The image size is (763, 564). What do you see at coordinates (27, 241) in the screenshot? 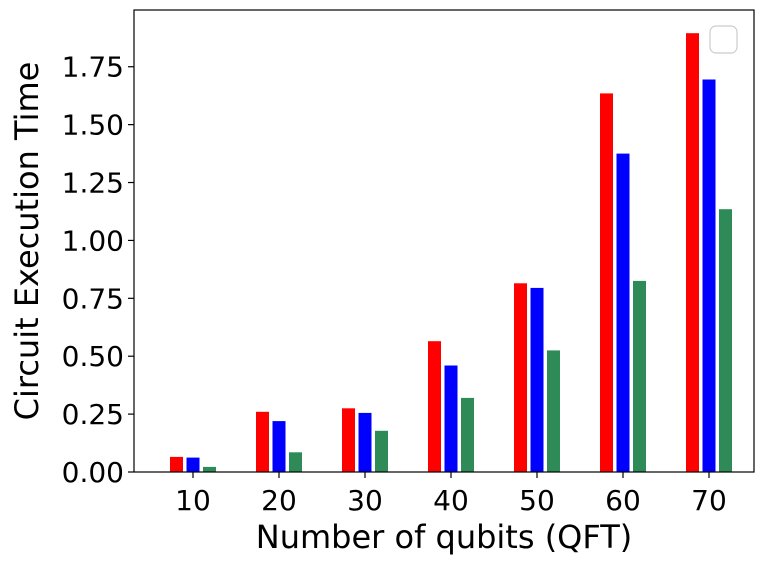
I see `y-axis-title: Circuit Execution Time` at bounding box center [27, 241].